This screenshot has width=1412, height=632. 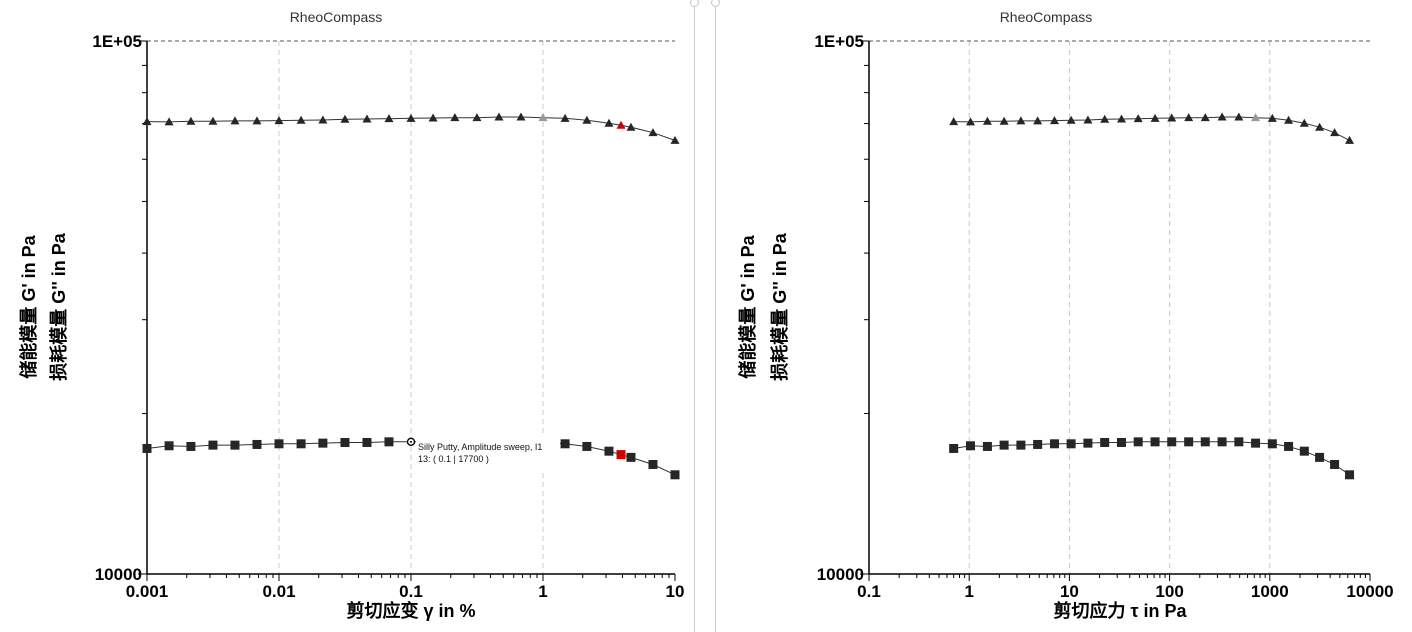 What do you see at coordinates (410, 610) in the screenshot?
I see `x-axis-title: 剪切应变 γ in %` at bounding box center [410, 610].